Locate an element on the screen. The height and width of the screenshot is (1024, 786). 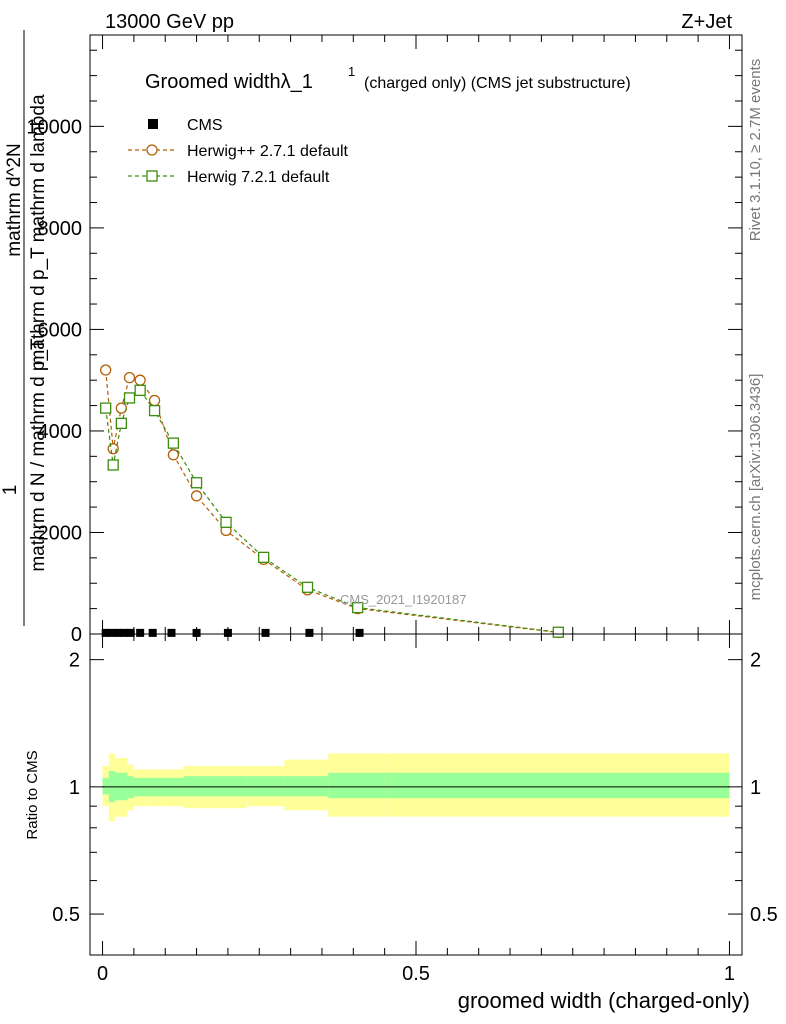
ratio-y-tick-label-right: 2 is located at coordinates (755, 661).